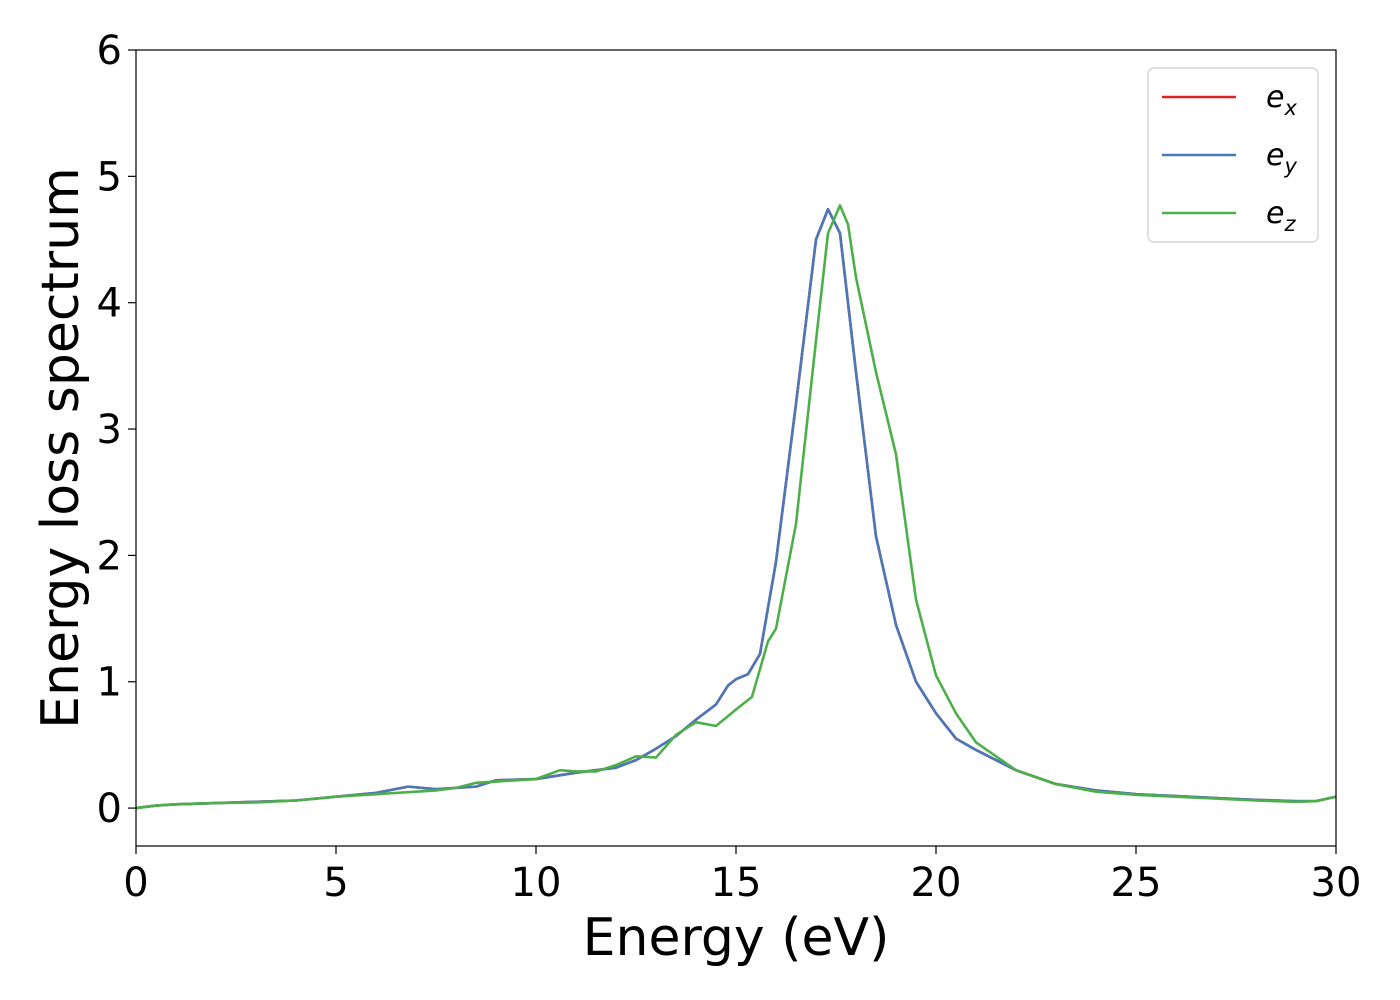 The width and height of the screenshot is (1400, 1000). Describe the element at coordinates (736, 938) in the screenshot. I see `x-axis-label: Energy (eV)` at that location.